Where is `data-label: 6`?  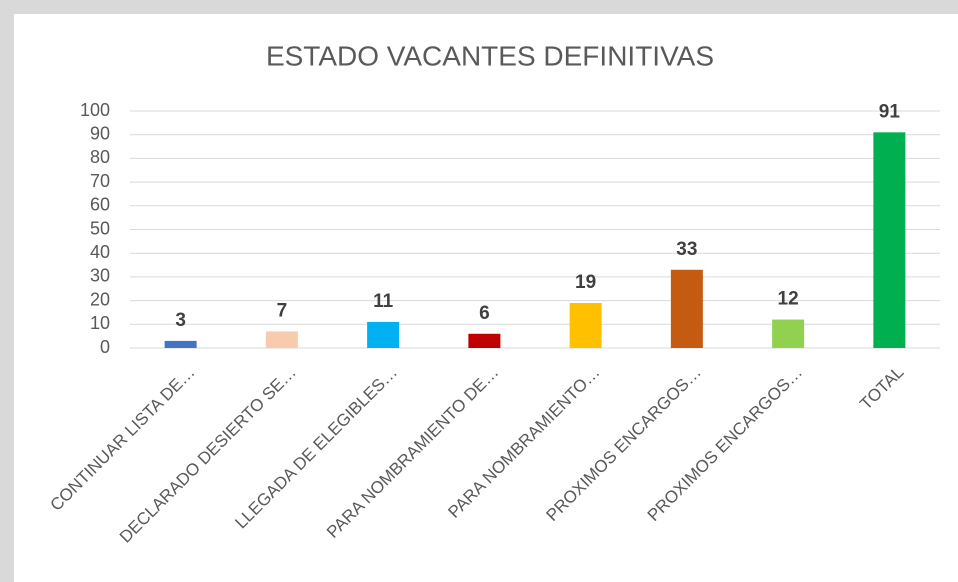
data-label: 6 is located at coordinates (484, 313).